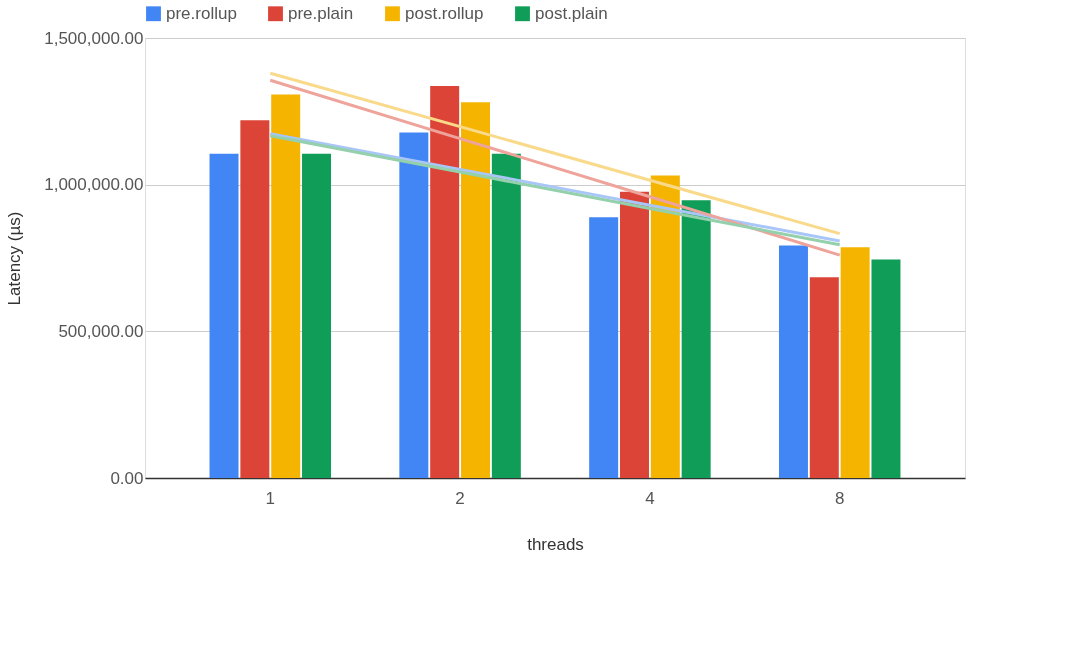 The height and width of the screenshot is (645, 1073). What do you see at coordinates (839, 498) in the screenshot?
I see `x-tick-label: 8` at bounding box center [839, 498].